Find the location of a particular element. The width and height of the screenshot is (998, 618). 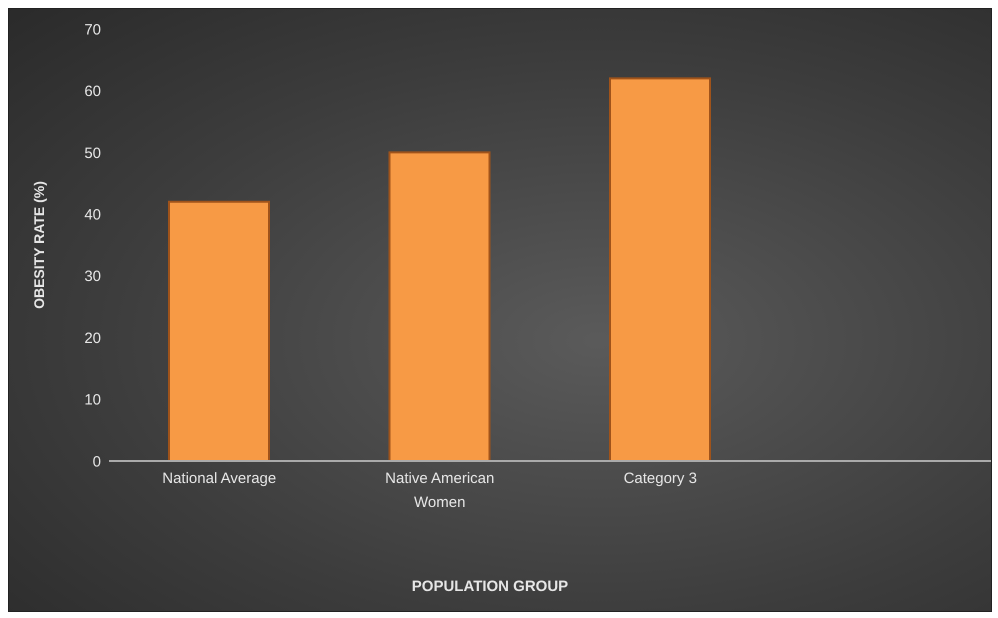

y-tick-label: 40 is located at coordinates (92, 215).